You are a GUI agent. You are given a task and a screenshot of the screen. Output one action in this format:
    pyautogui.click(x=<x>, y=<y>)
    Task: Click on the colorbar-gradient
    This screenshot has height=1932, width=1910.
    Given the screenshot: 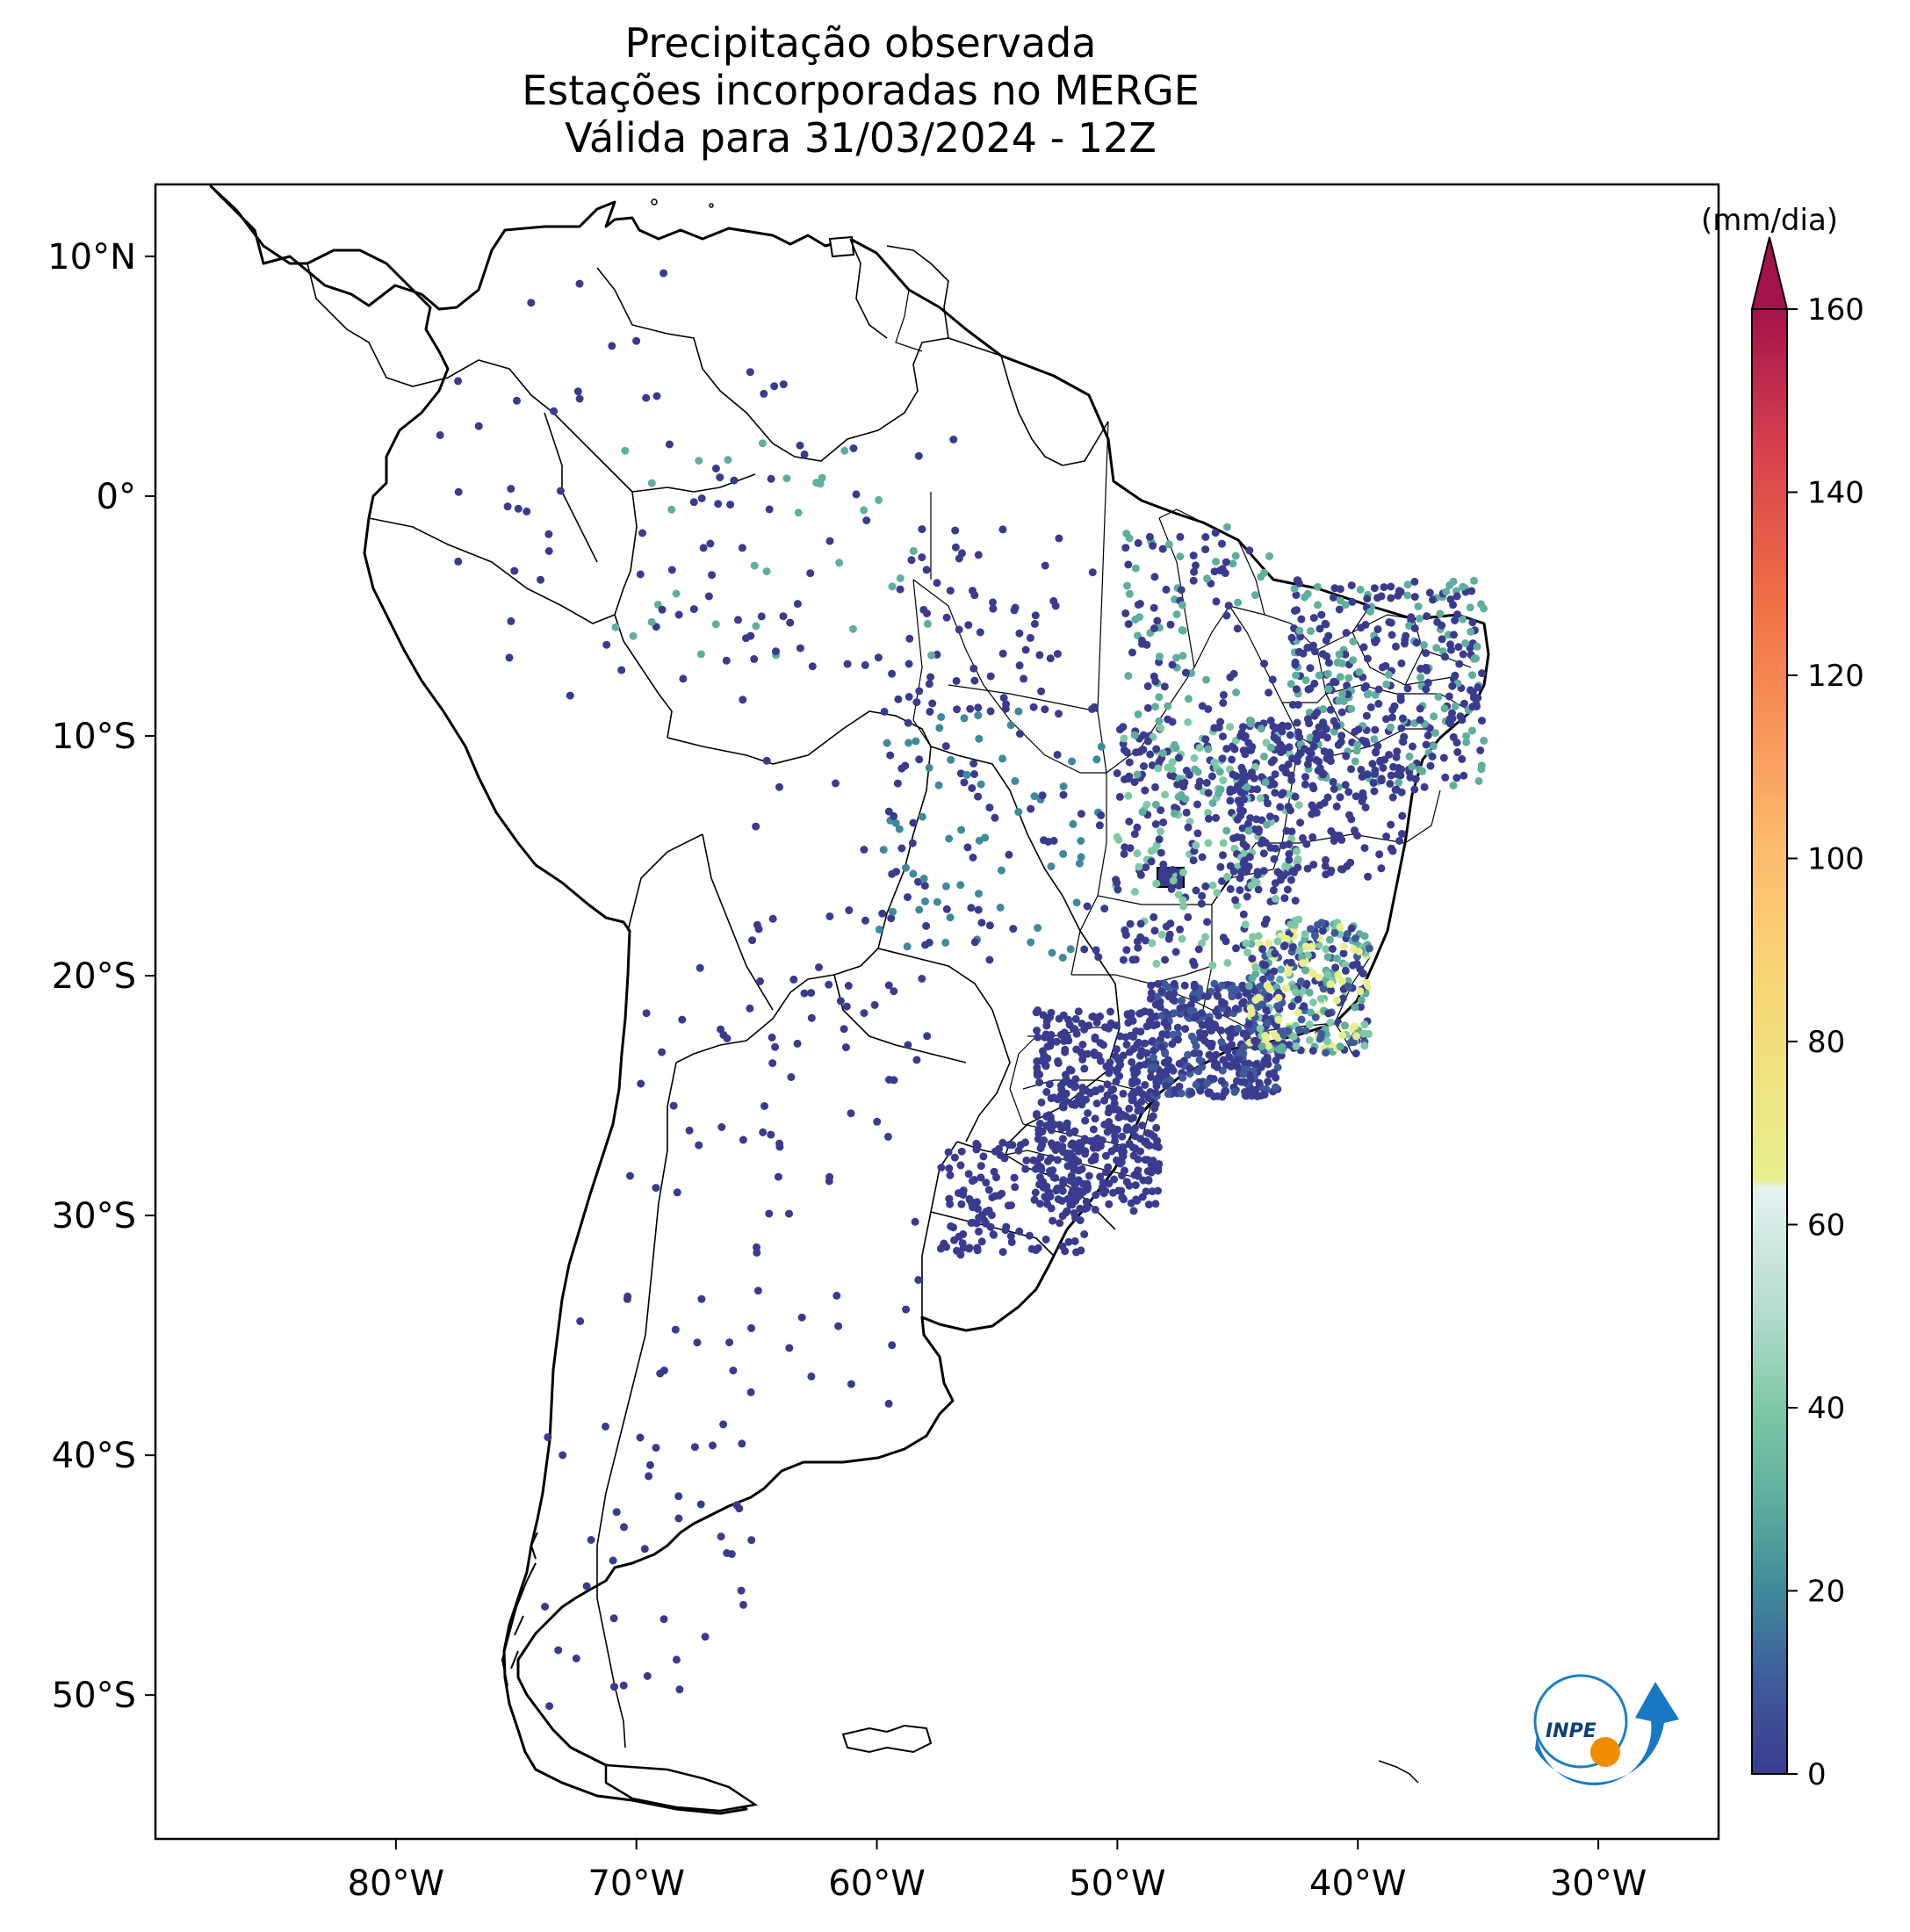 What is the action you would take?
    pyautogui.click(x=1769, y=1041)
    